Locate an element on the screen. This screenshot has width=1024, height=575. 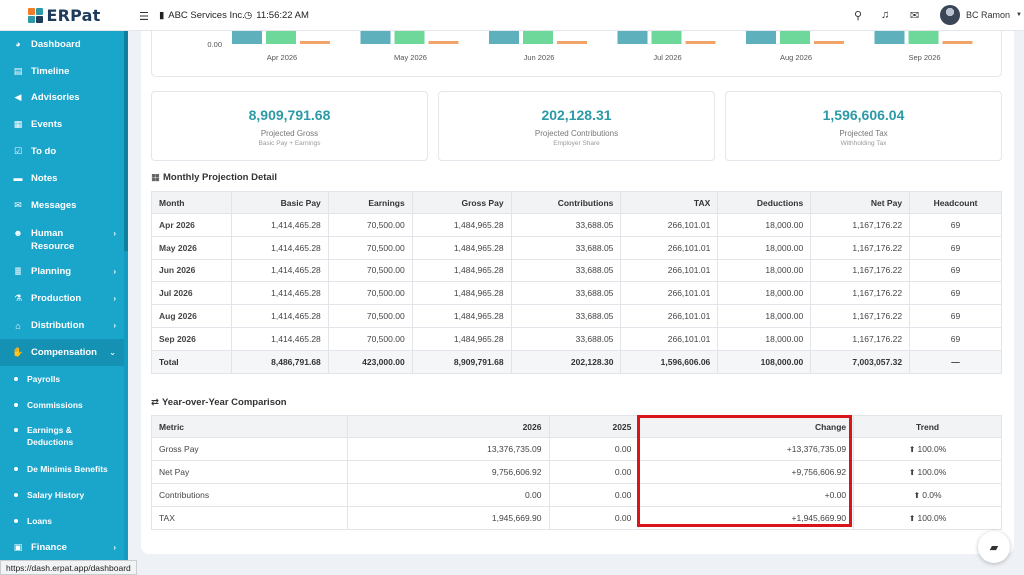
bell-icon: ♫ is located at coordinates (885, 15).